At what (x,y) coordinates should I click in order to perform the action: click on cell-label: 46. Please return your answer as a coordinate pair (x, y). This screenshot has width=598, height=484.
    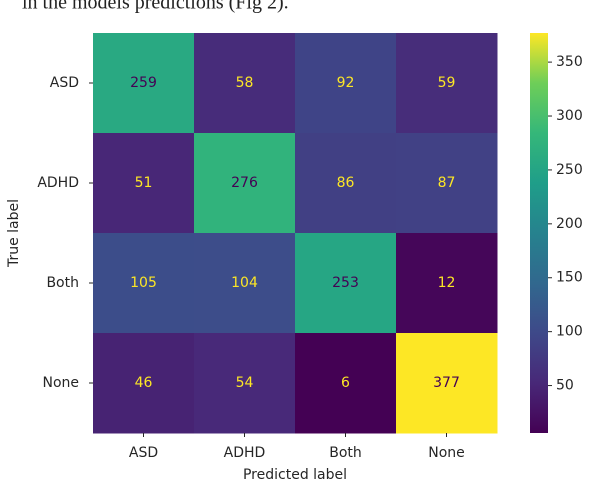
    Looking at the image, I should click on (144, 383).